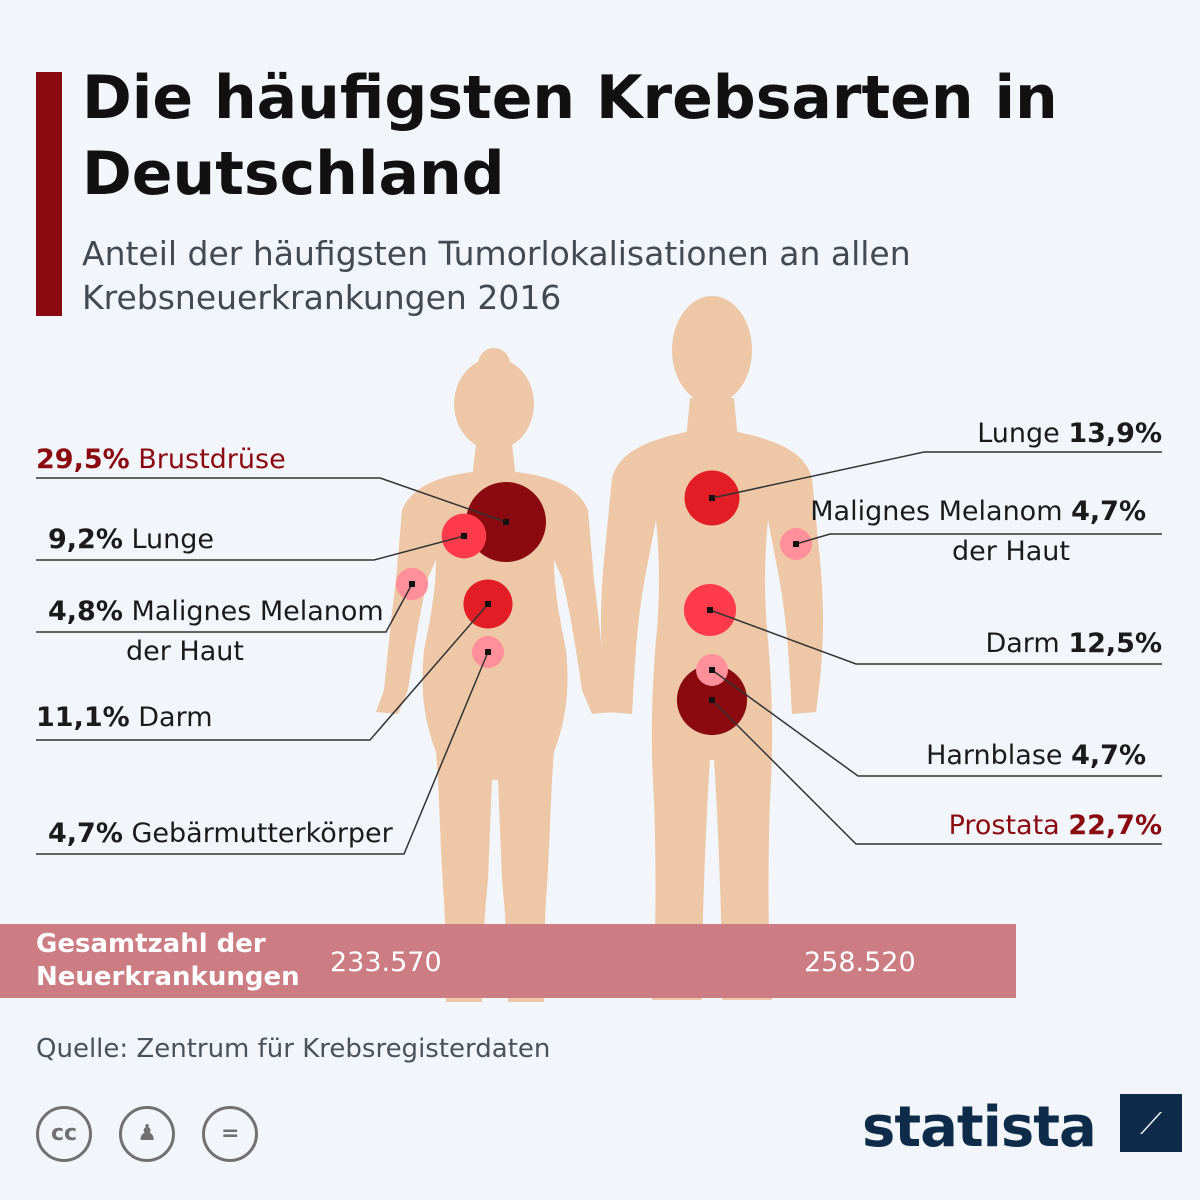  Describe the element at coordinates (230, 1134) in the screenshot. I see `noderivs-icon: =` at that location.